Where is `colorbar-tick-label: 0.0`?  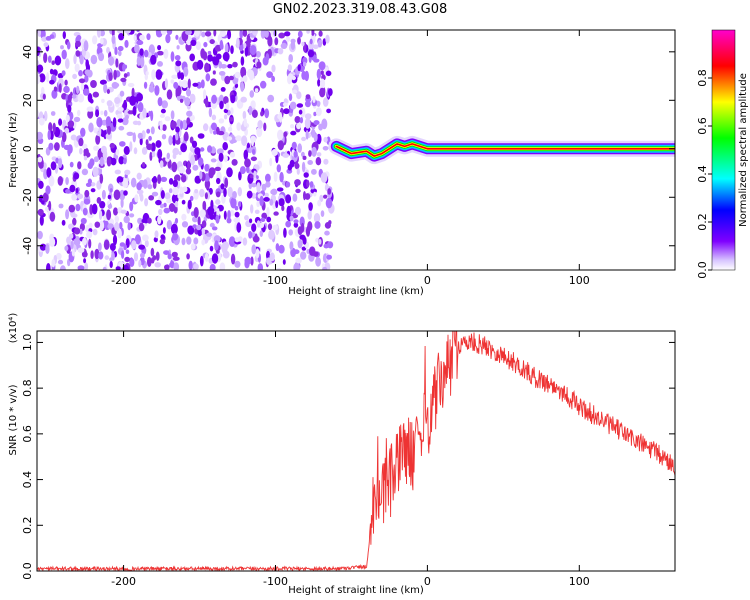 colorbar-tick-label: 0.0 is located at coordinates (702, 270).